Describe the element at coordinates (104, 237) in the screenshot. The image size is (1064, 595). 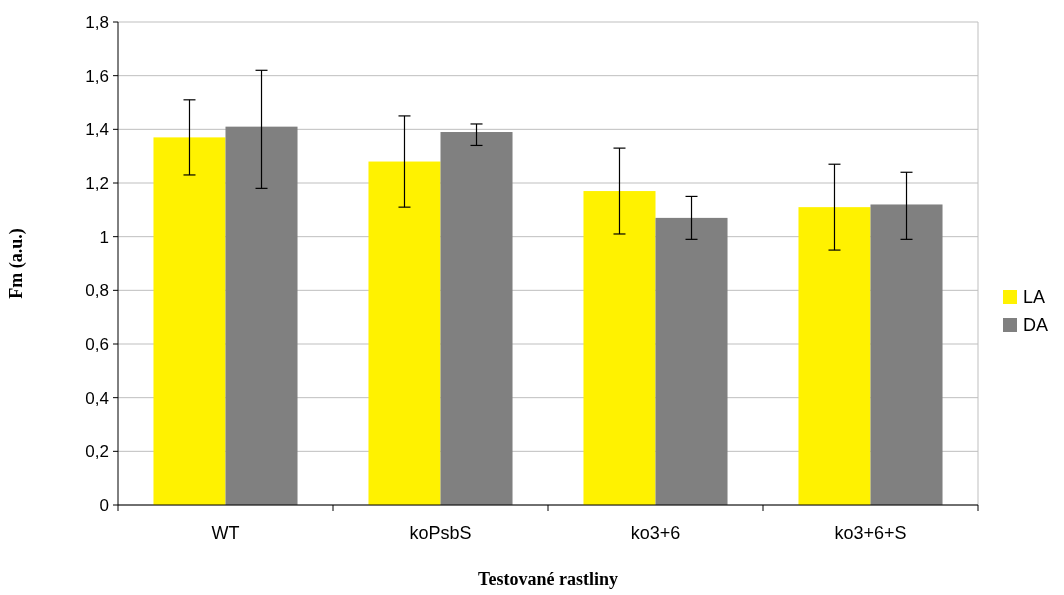
I see `y-tick-label: 1` at that location.